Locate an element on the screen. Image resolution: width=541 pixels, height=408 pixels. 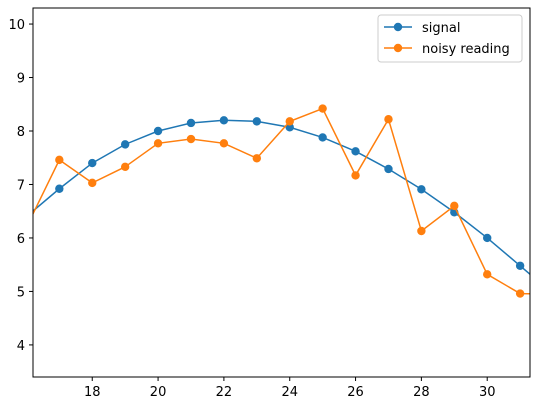
x-tick-label: 28 is located at coordinates (421, 392).